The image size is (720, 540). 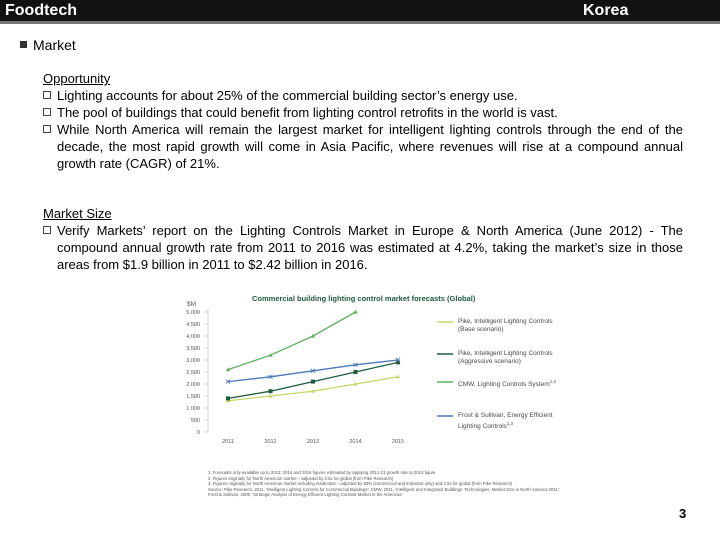 What do you see at coordinates (41, 10) in the screenshot?
I see `header-left: Foodtech` at bounding box center [41, 10].